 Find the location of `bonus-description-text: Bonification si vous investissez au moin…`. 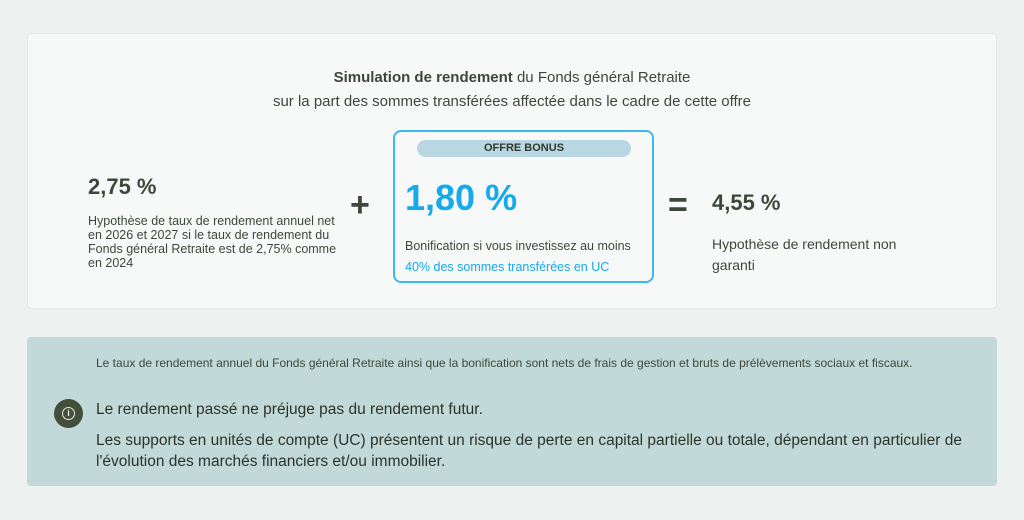

bonus-description-text: Bonification si vous investissez au moin… is located at coordinates (518, 246).